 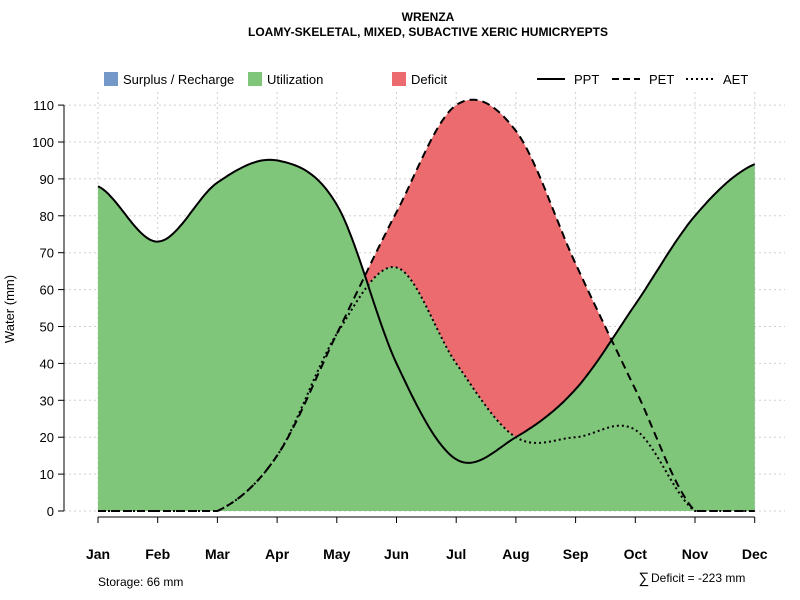 What do you see at coordinates (98, 554) in the screenshot?
I see `x-tick-label: Jan` at bounding box center [98, 554].